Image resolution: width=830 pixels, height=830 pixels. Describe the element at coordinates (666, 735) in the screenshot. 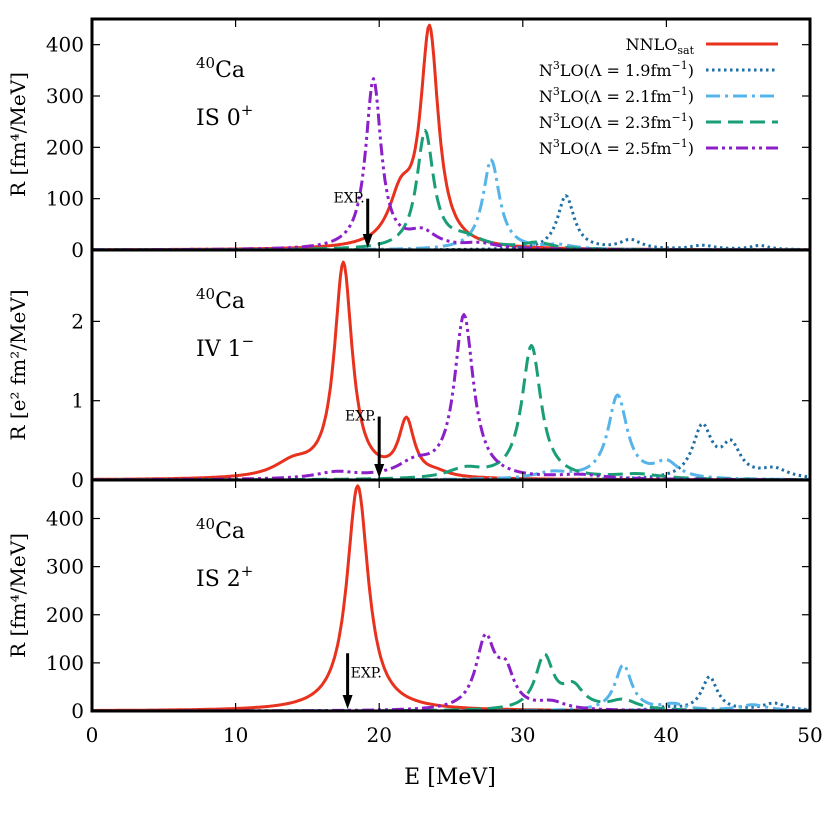

I see `x-tick-label: 40` at that location.